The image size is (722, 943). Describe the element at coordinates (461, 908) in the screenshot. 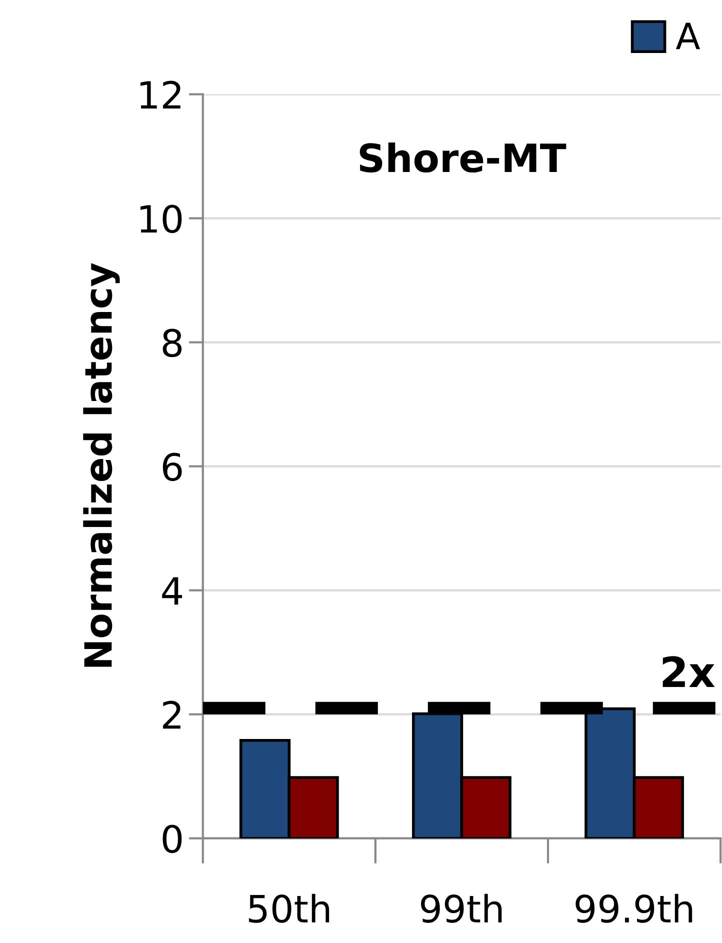

I see `x-tick-label: 99th` at that location.